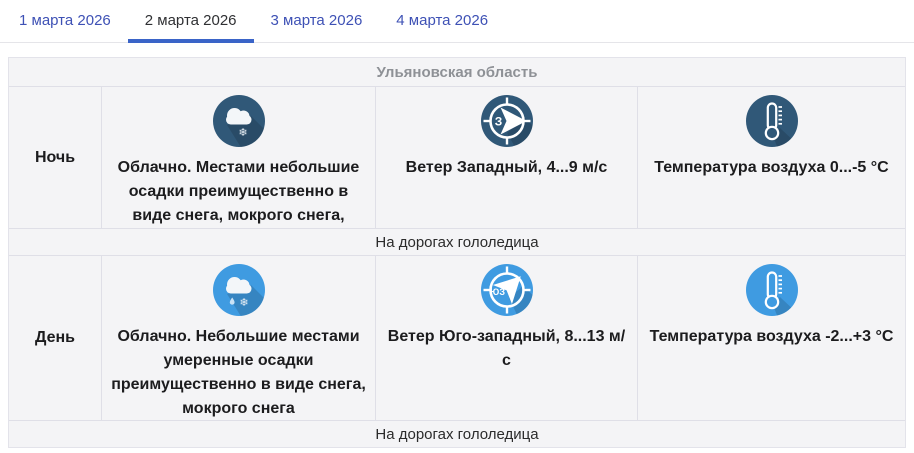  Describe the element at coordinates (506, 167) in the screenshot. I see `wind-text-night: Ветер Западный, 4...9 м/с` at that location.